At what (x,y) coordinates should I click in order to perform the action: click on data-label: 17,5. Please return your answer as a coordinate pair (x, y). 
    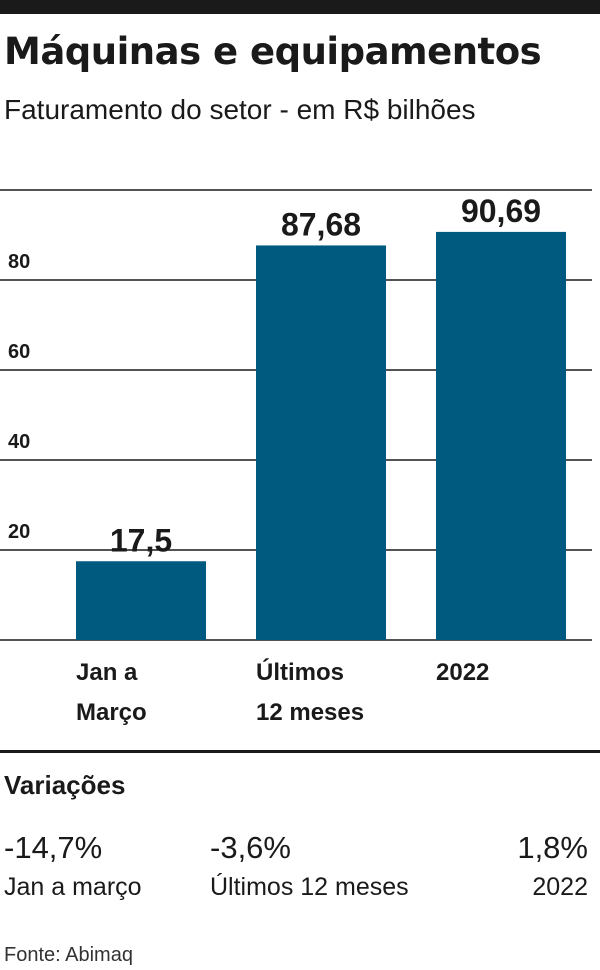
    Looking at the image, I should click on (141, 540).